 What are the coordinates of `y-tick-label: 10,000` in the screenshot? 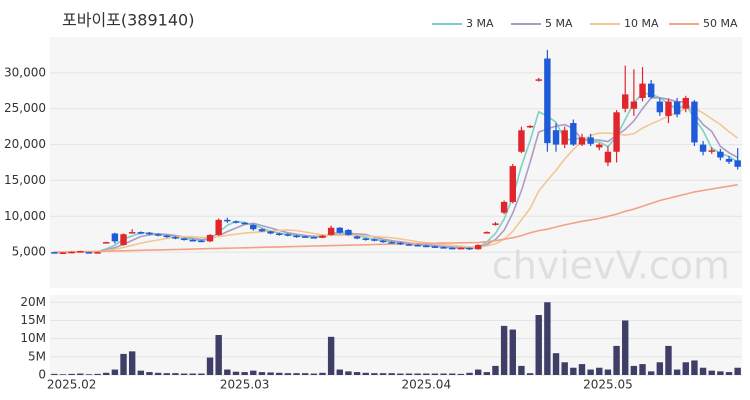 It's located at (25, 216).